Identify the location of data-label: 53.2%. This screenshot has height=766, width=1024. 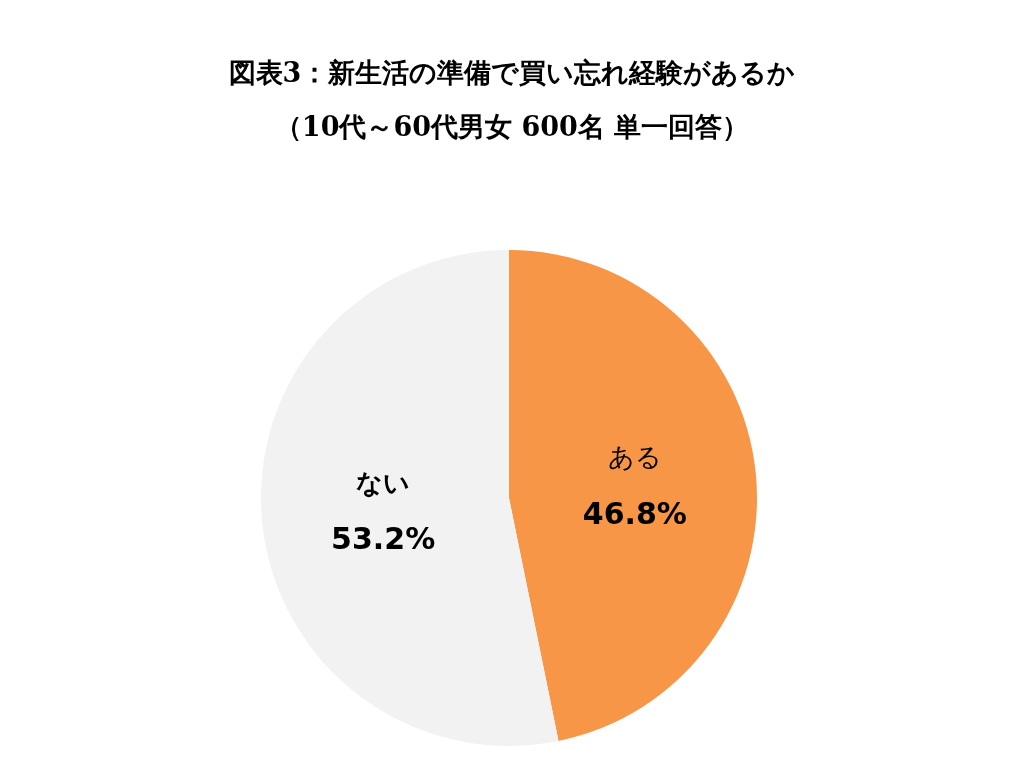
(383, 539).